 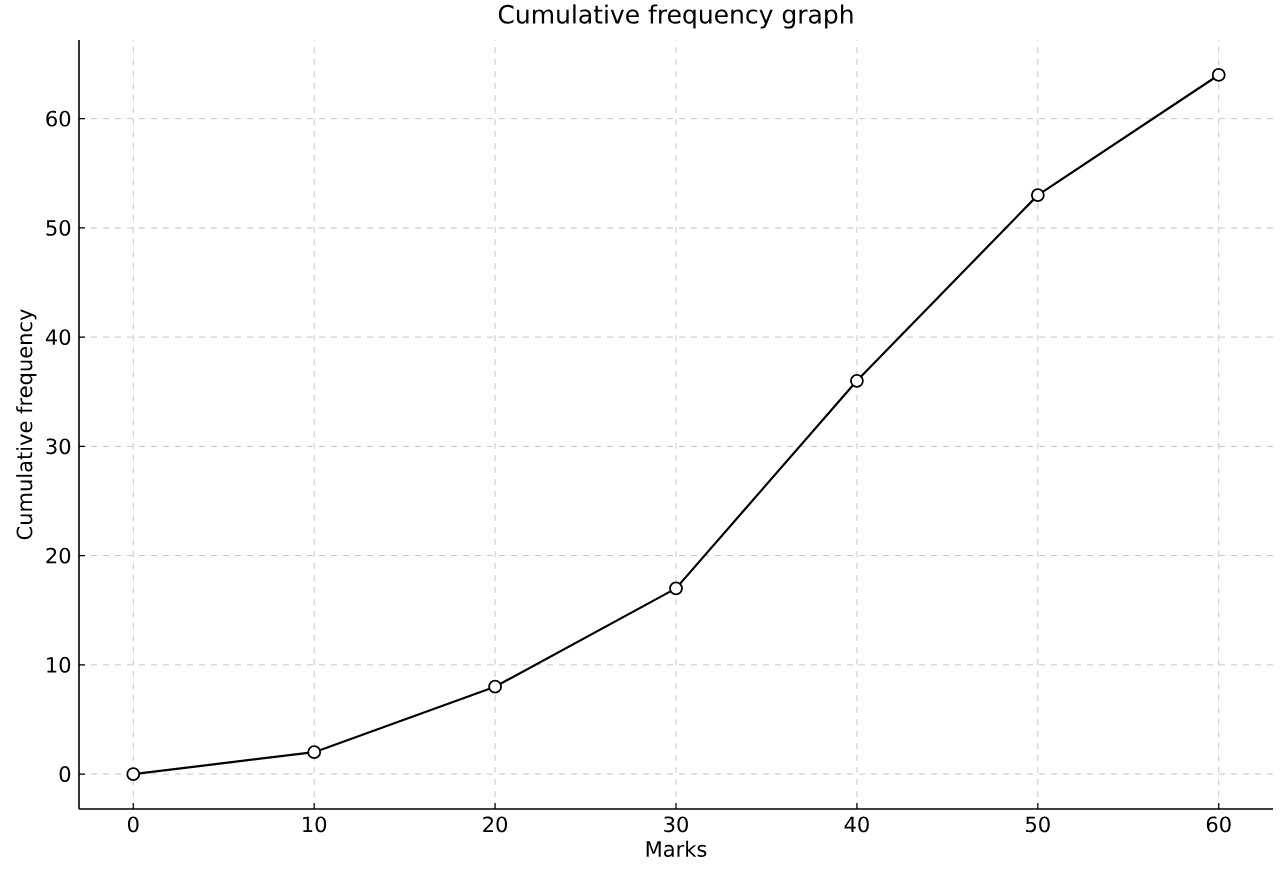 What do you see at coordinates (59, 664) in the screenshot?
I see `y-tick-label: 10` at bounding box center [59, 664].